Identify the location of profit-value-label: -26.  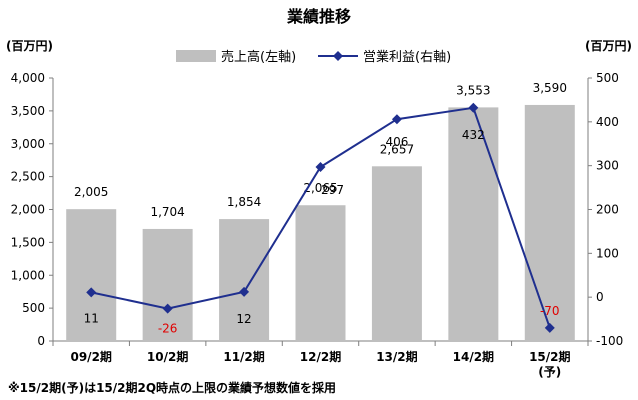
(168, 329).